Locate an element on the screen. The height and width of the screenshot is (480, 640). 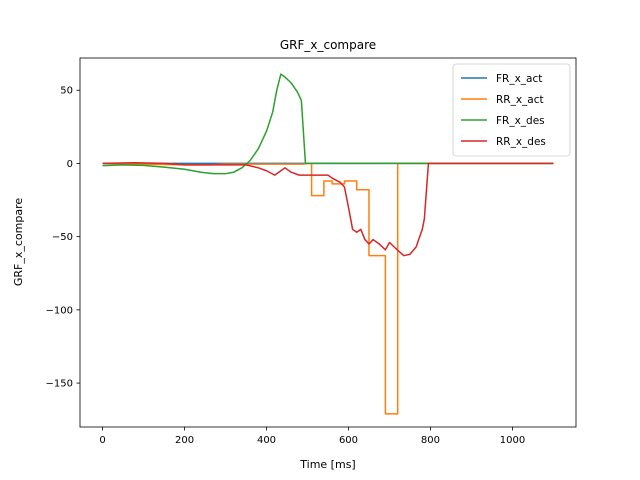
legend: FR_x_act RR_x_act FR_x_des RR_x_des is located at coordinates (511, 110).